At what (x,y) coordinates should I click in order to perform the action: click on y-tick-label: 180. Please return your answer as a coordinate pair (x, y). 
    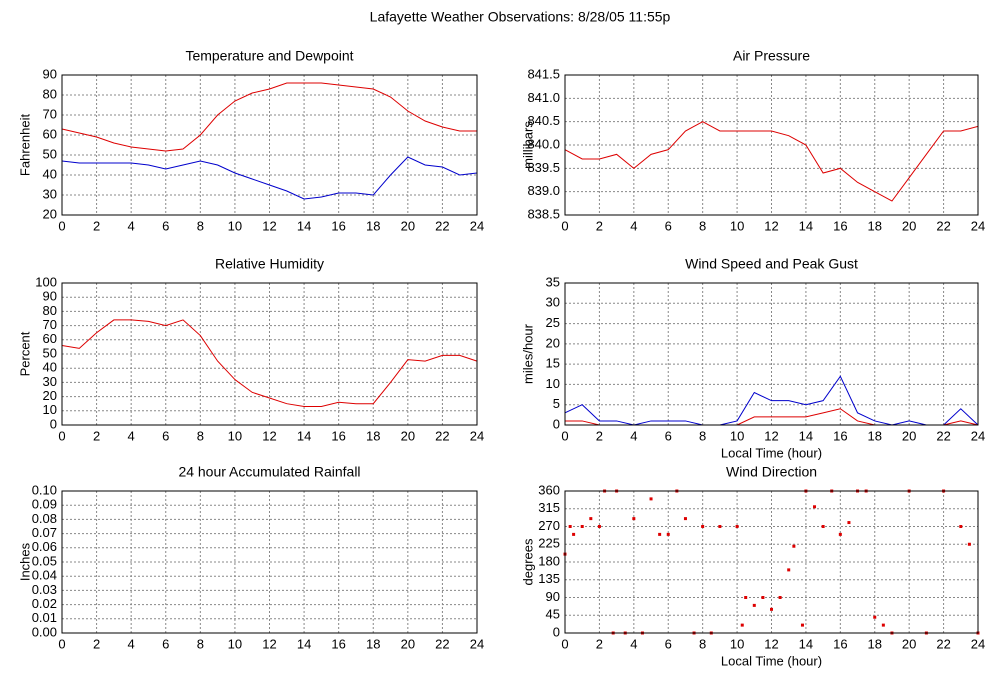
    Looking at the image, I should click on (549, 560).